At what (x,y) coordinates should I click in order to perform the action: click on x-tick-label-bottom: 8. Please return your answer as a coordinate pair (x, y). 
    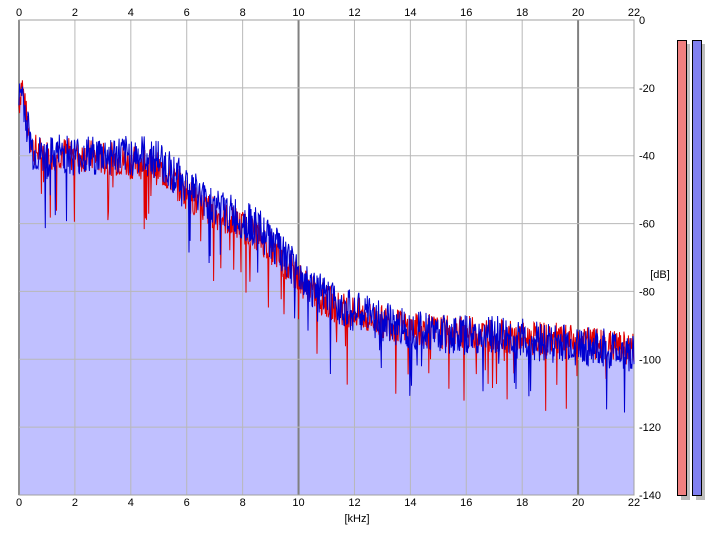
    Looking at the image, I should click on (243, 503).